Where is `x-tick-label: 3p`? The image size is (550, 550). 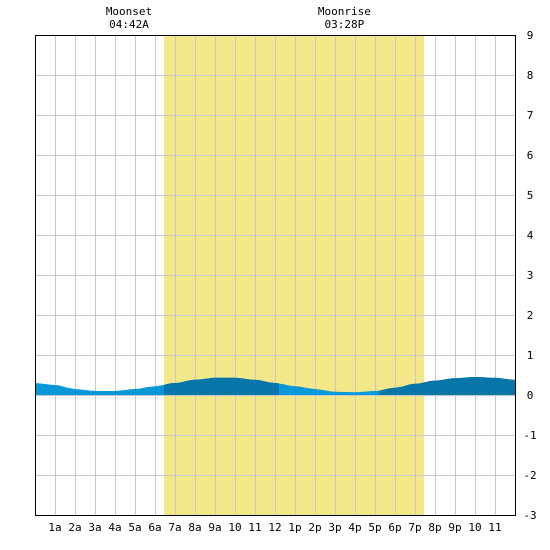 x-tick-label: 3p is located at coordinates (334, 527).